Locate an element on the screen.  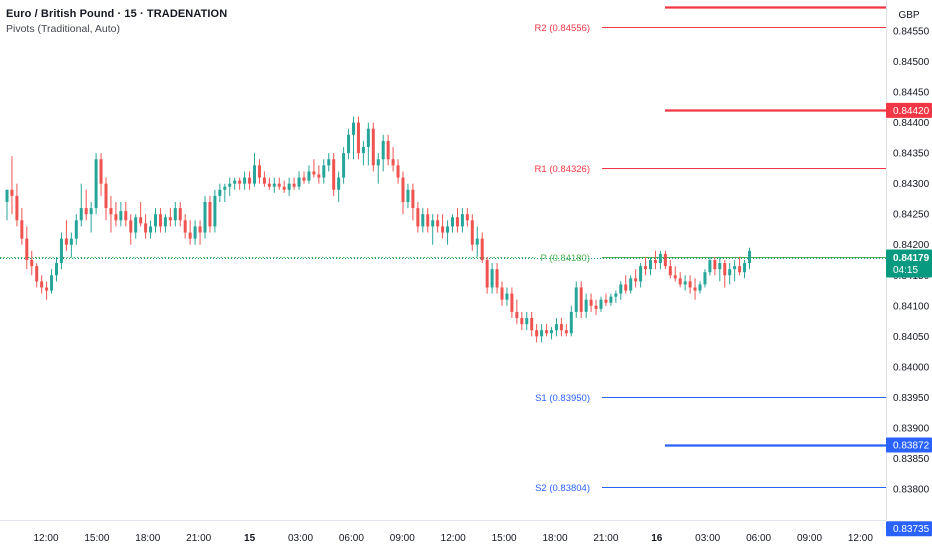
currency-label: GBP is located at coordinates (908, 15).